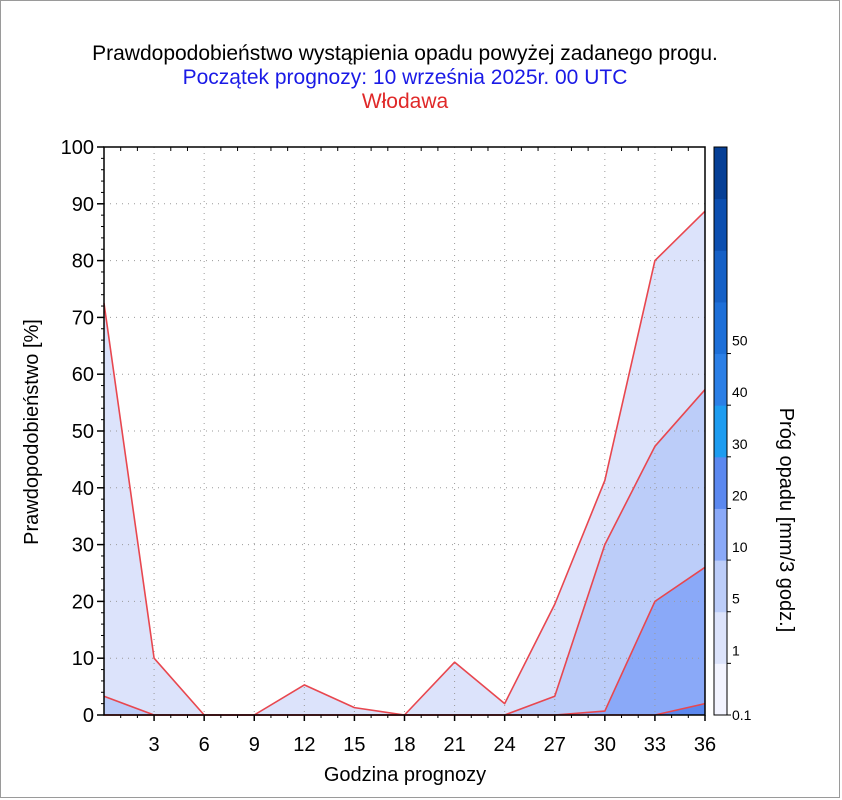 The width and height of the screenshot is (842, 800). What do you see at coordinates (154, 745) in the screenshot?
I see `x-tick-label: 3` at bounding box center [154, 745].